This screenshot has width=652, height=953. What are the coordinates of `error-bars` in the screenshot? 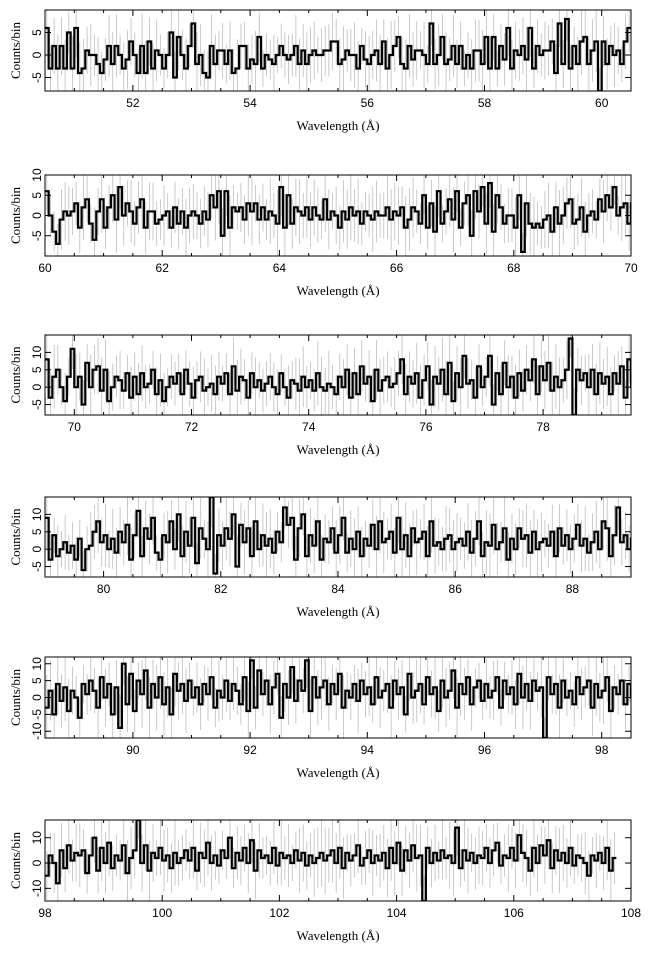 It's located at (338, 375).